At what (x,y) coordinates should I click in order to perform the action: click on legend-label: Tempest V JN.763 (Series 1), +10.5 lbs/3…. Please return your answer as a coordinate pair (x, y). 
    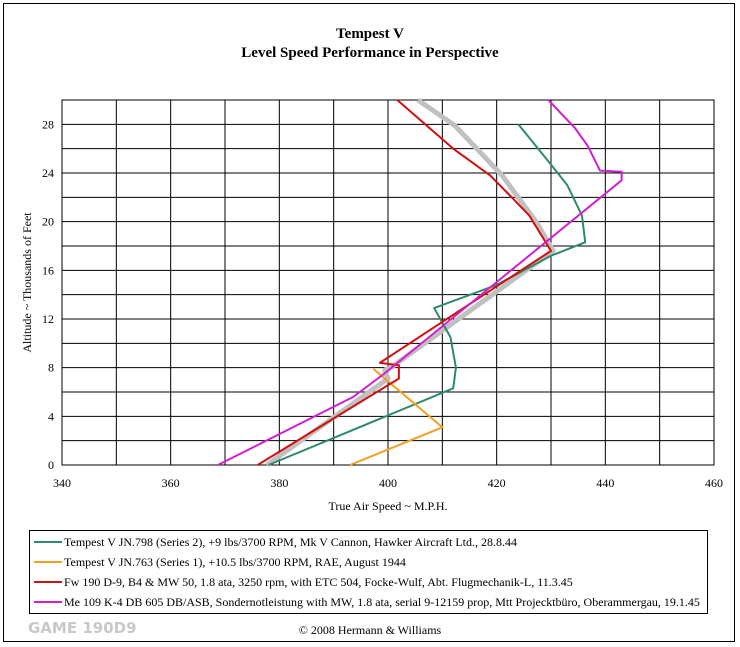
    Looking at the image, I should click on (235, 561).